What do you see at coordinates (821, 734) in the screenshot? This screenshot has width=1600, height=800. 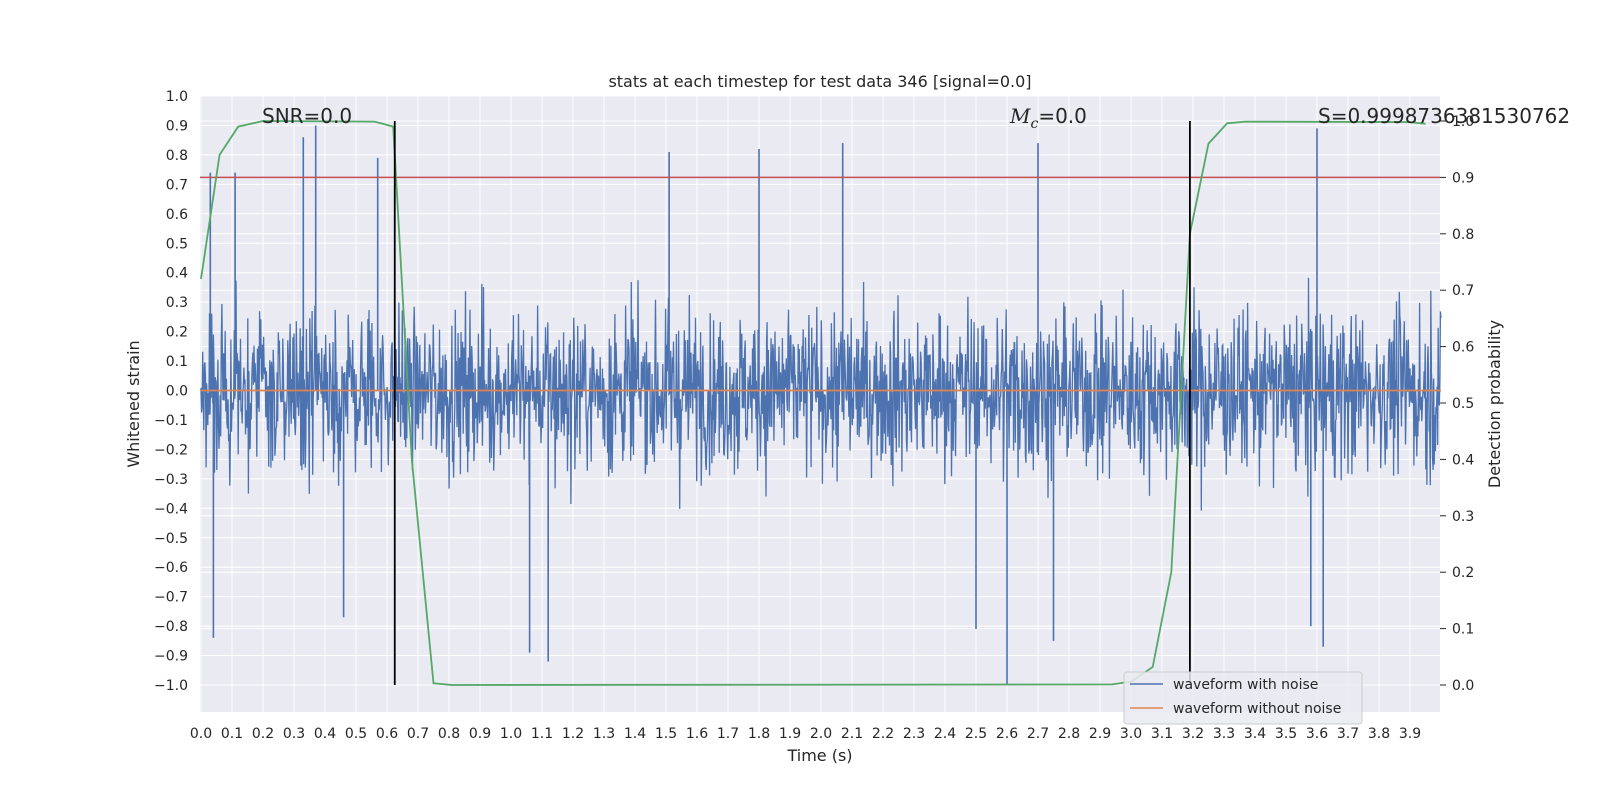 I see `x-tick-label: 2.0` at bounding box center [821, 734].